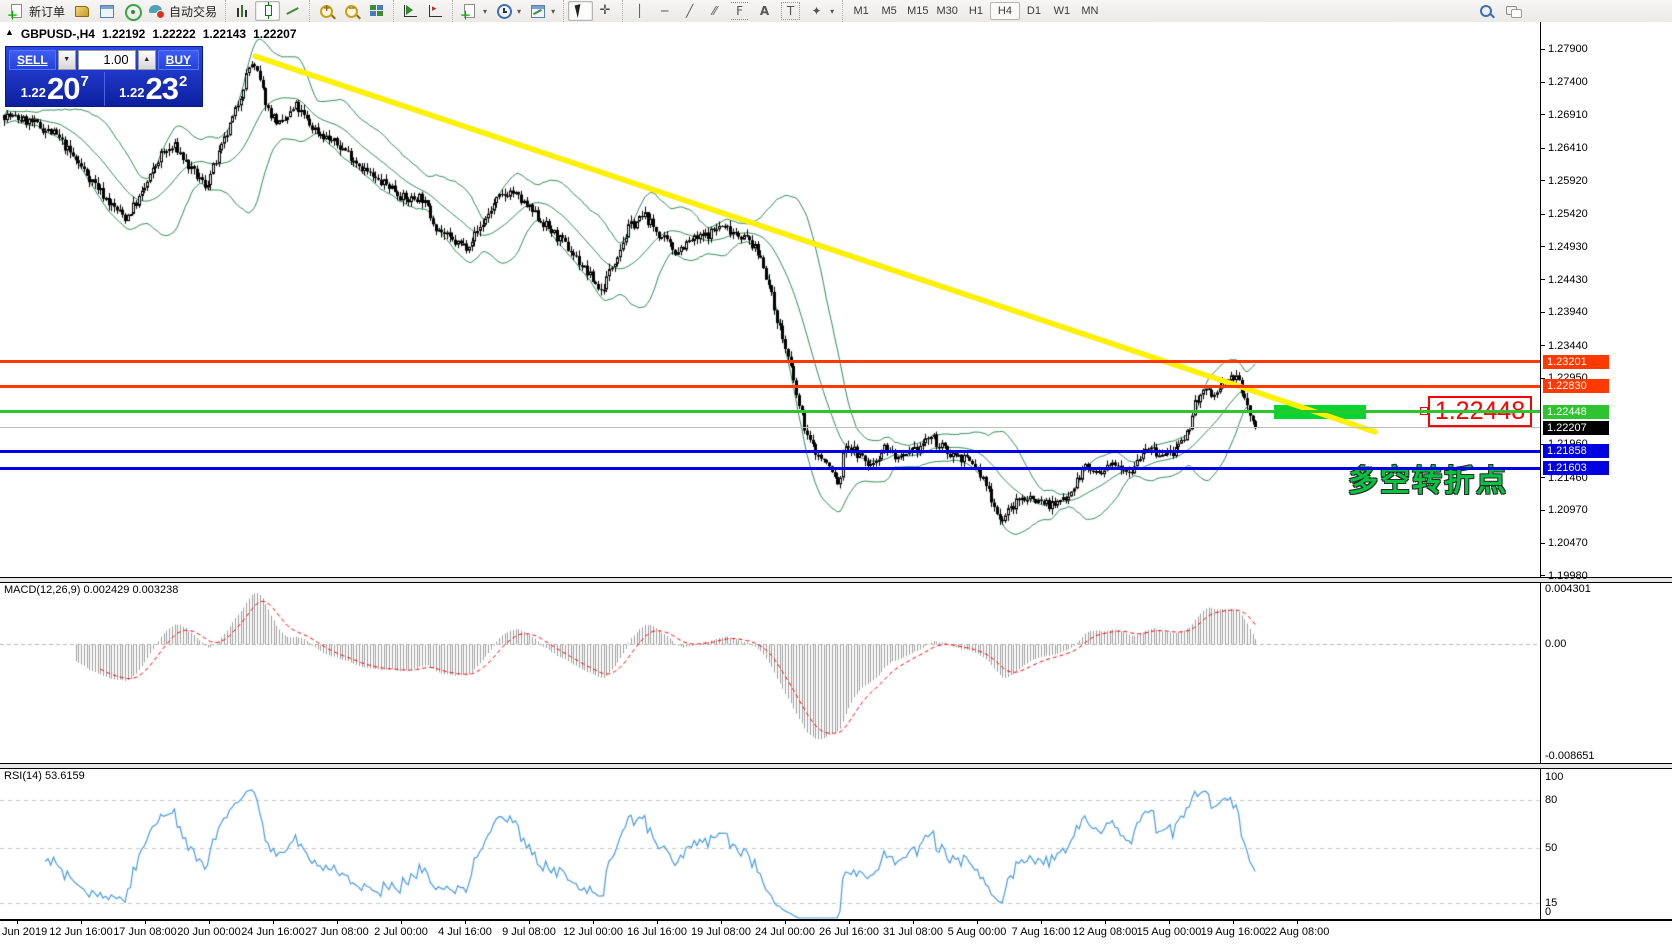 Image resolution: width=1672 pixels, height=947 pixels. What do you see at coordinates (1513, 11) in the screenshot?
I see `chat-icon` at bounding box center [1513, 11].